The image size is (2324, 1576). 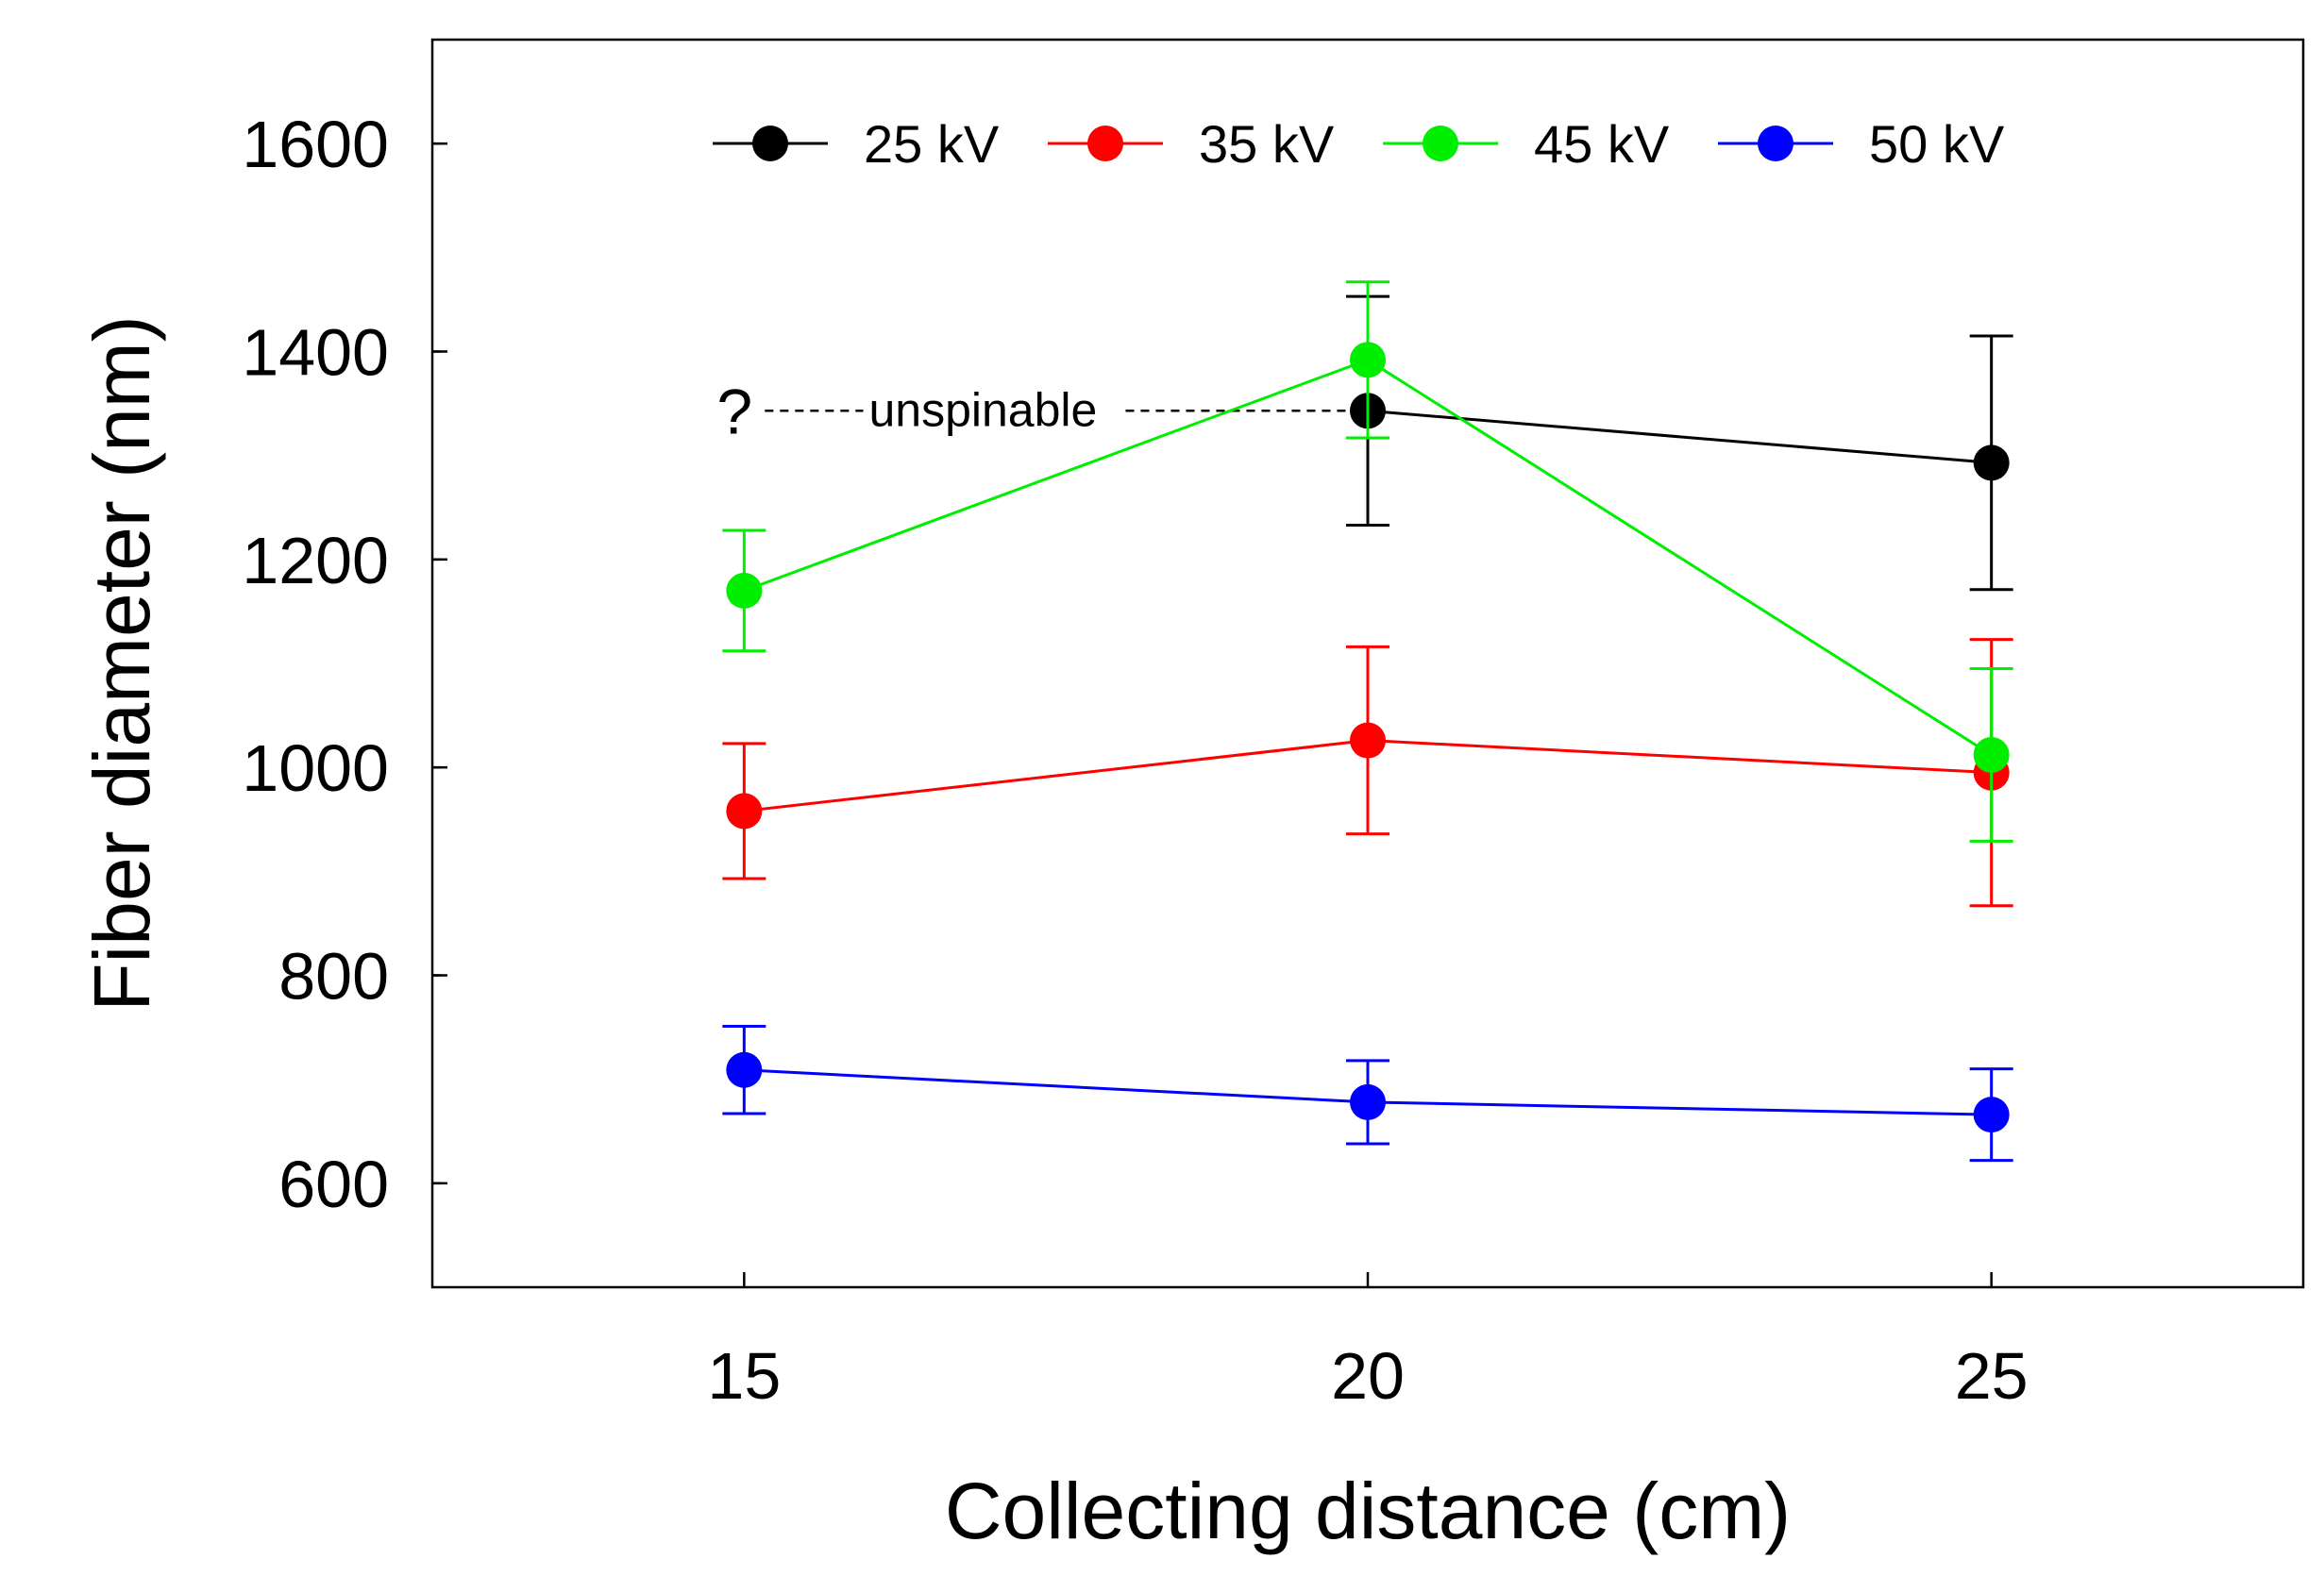 I want to click on unspinable-annotation: ? unspinable, so click(x=1034, y=411).